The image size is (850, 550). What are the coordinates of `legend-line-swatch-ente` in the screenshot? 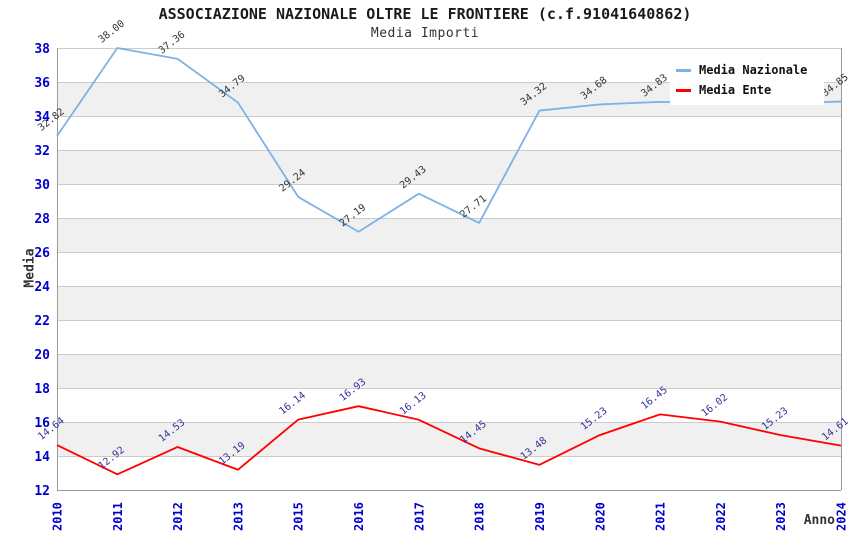 It's located at (683, 90).